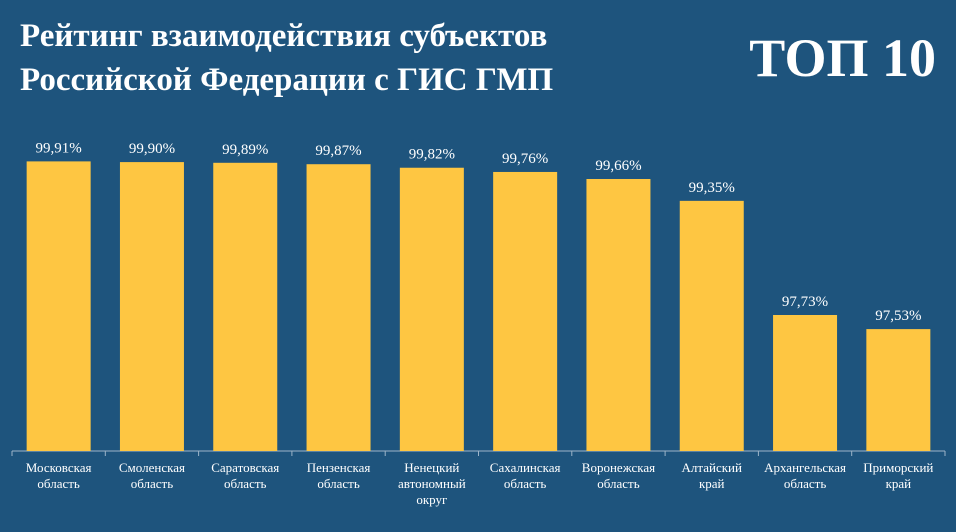 The image size is (956, 532). What do you see at coordinates (898, 467) in the screenshot?
I see `category-label-line: Приморский` at bounding box center [898, 467].